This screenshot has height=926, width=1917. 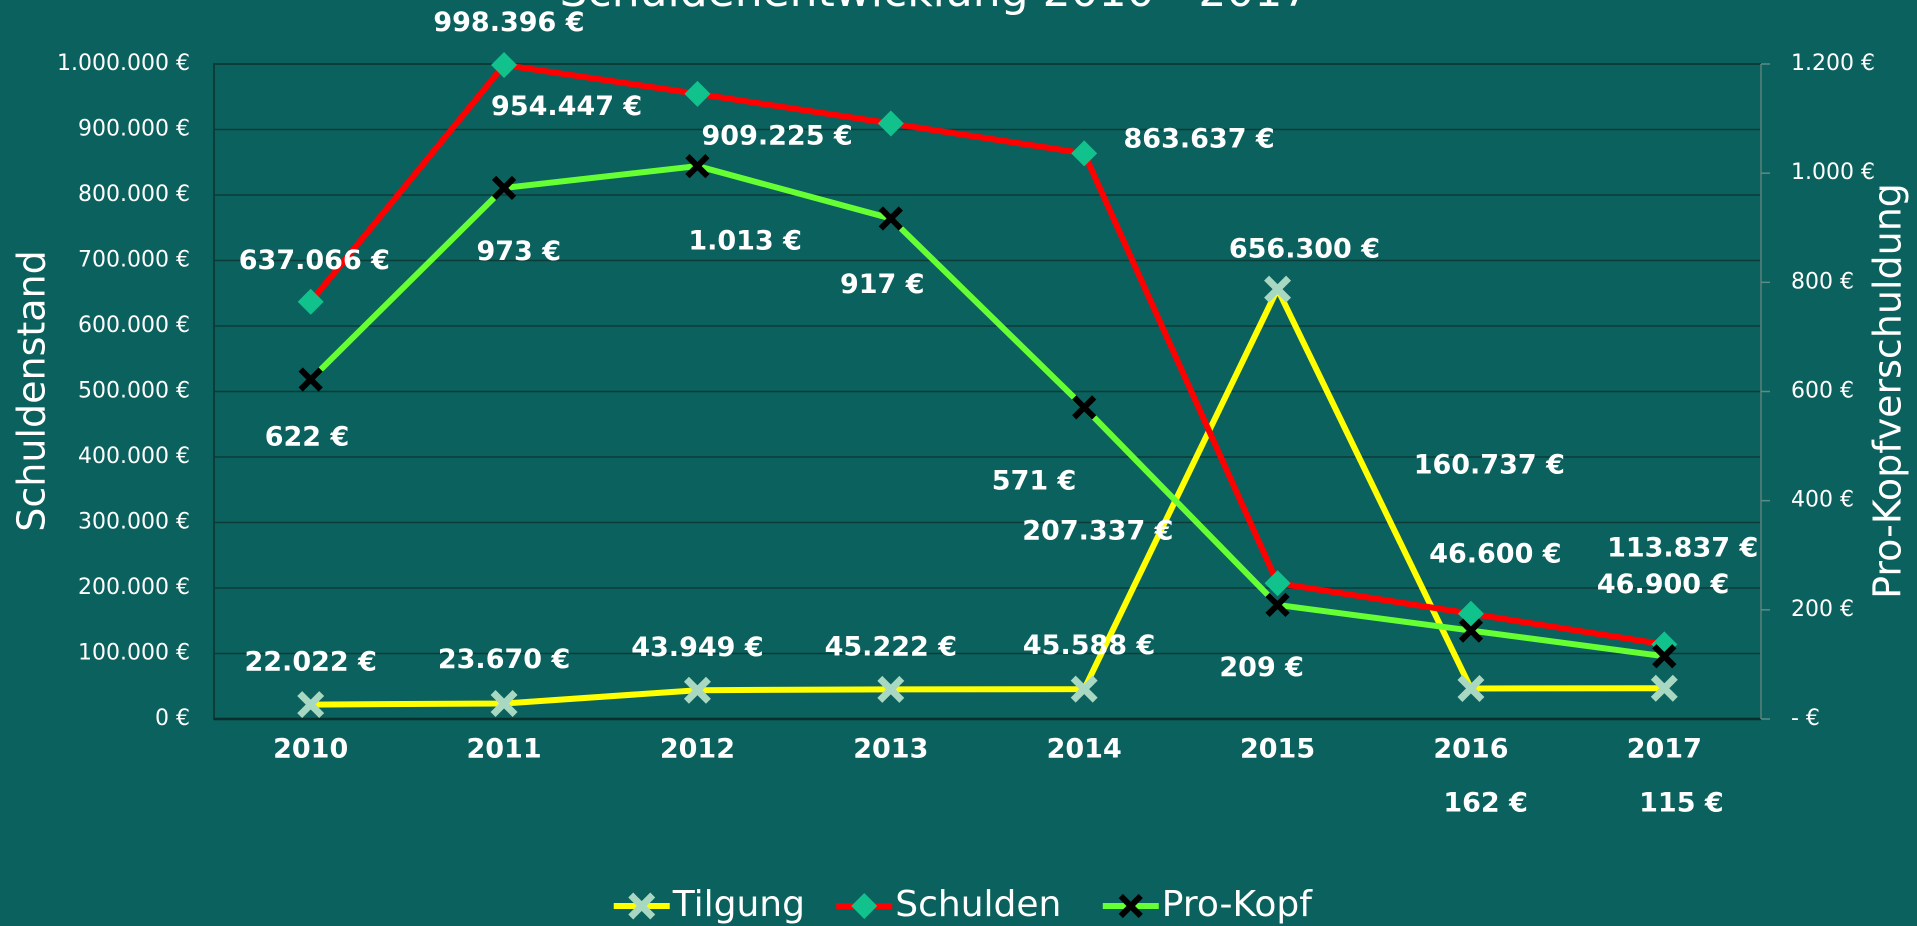 I want to click on y2-tick-label: 1.200 €, so click(x=1833, y=63).